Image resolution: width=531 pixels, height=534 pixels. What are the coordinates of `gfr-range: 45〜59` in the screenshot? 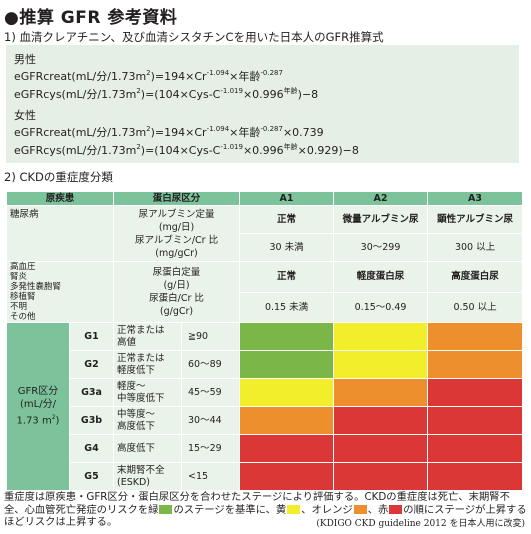 It's located at (211, 392).